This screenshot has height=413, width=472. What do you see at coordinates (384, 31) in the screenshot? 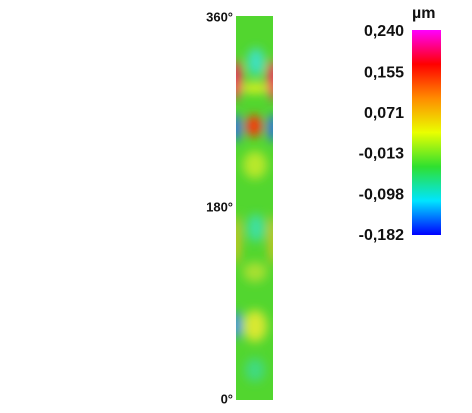
I see `colorbar-tick-label: 0,240` at bounding box center [384, 31].